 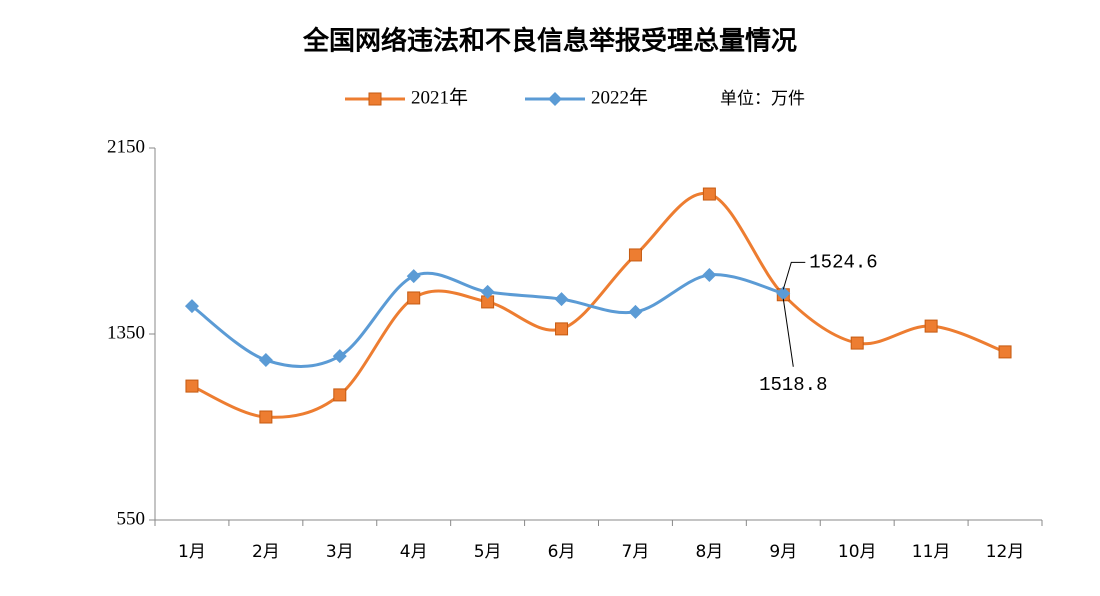 I want to click on x-tick-label: 6月, so click(x=562, y=552).